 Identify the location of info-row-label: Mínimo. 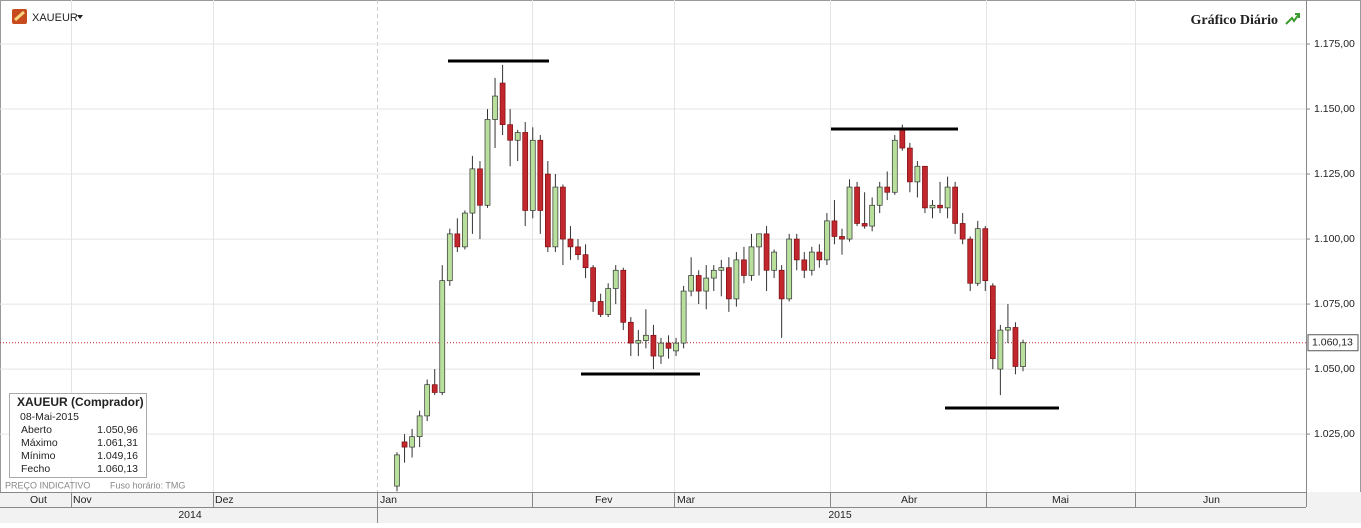
(38, 456).